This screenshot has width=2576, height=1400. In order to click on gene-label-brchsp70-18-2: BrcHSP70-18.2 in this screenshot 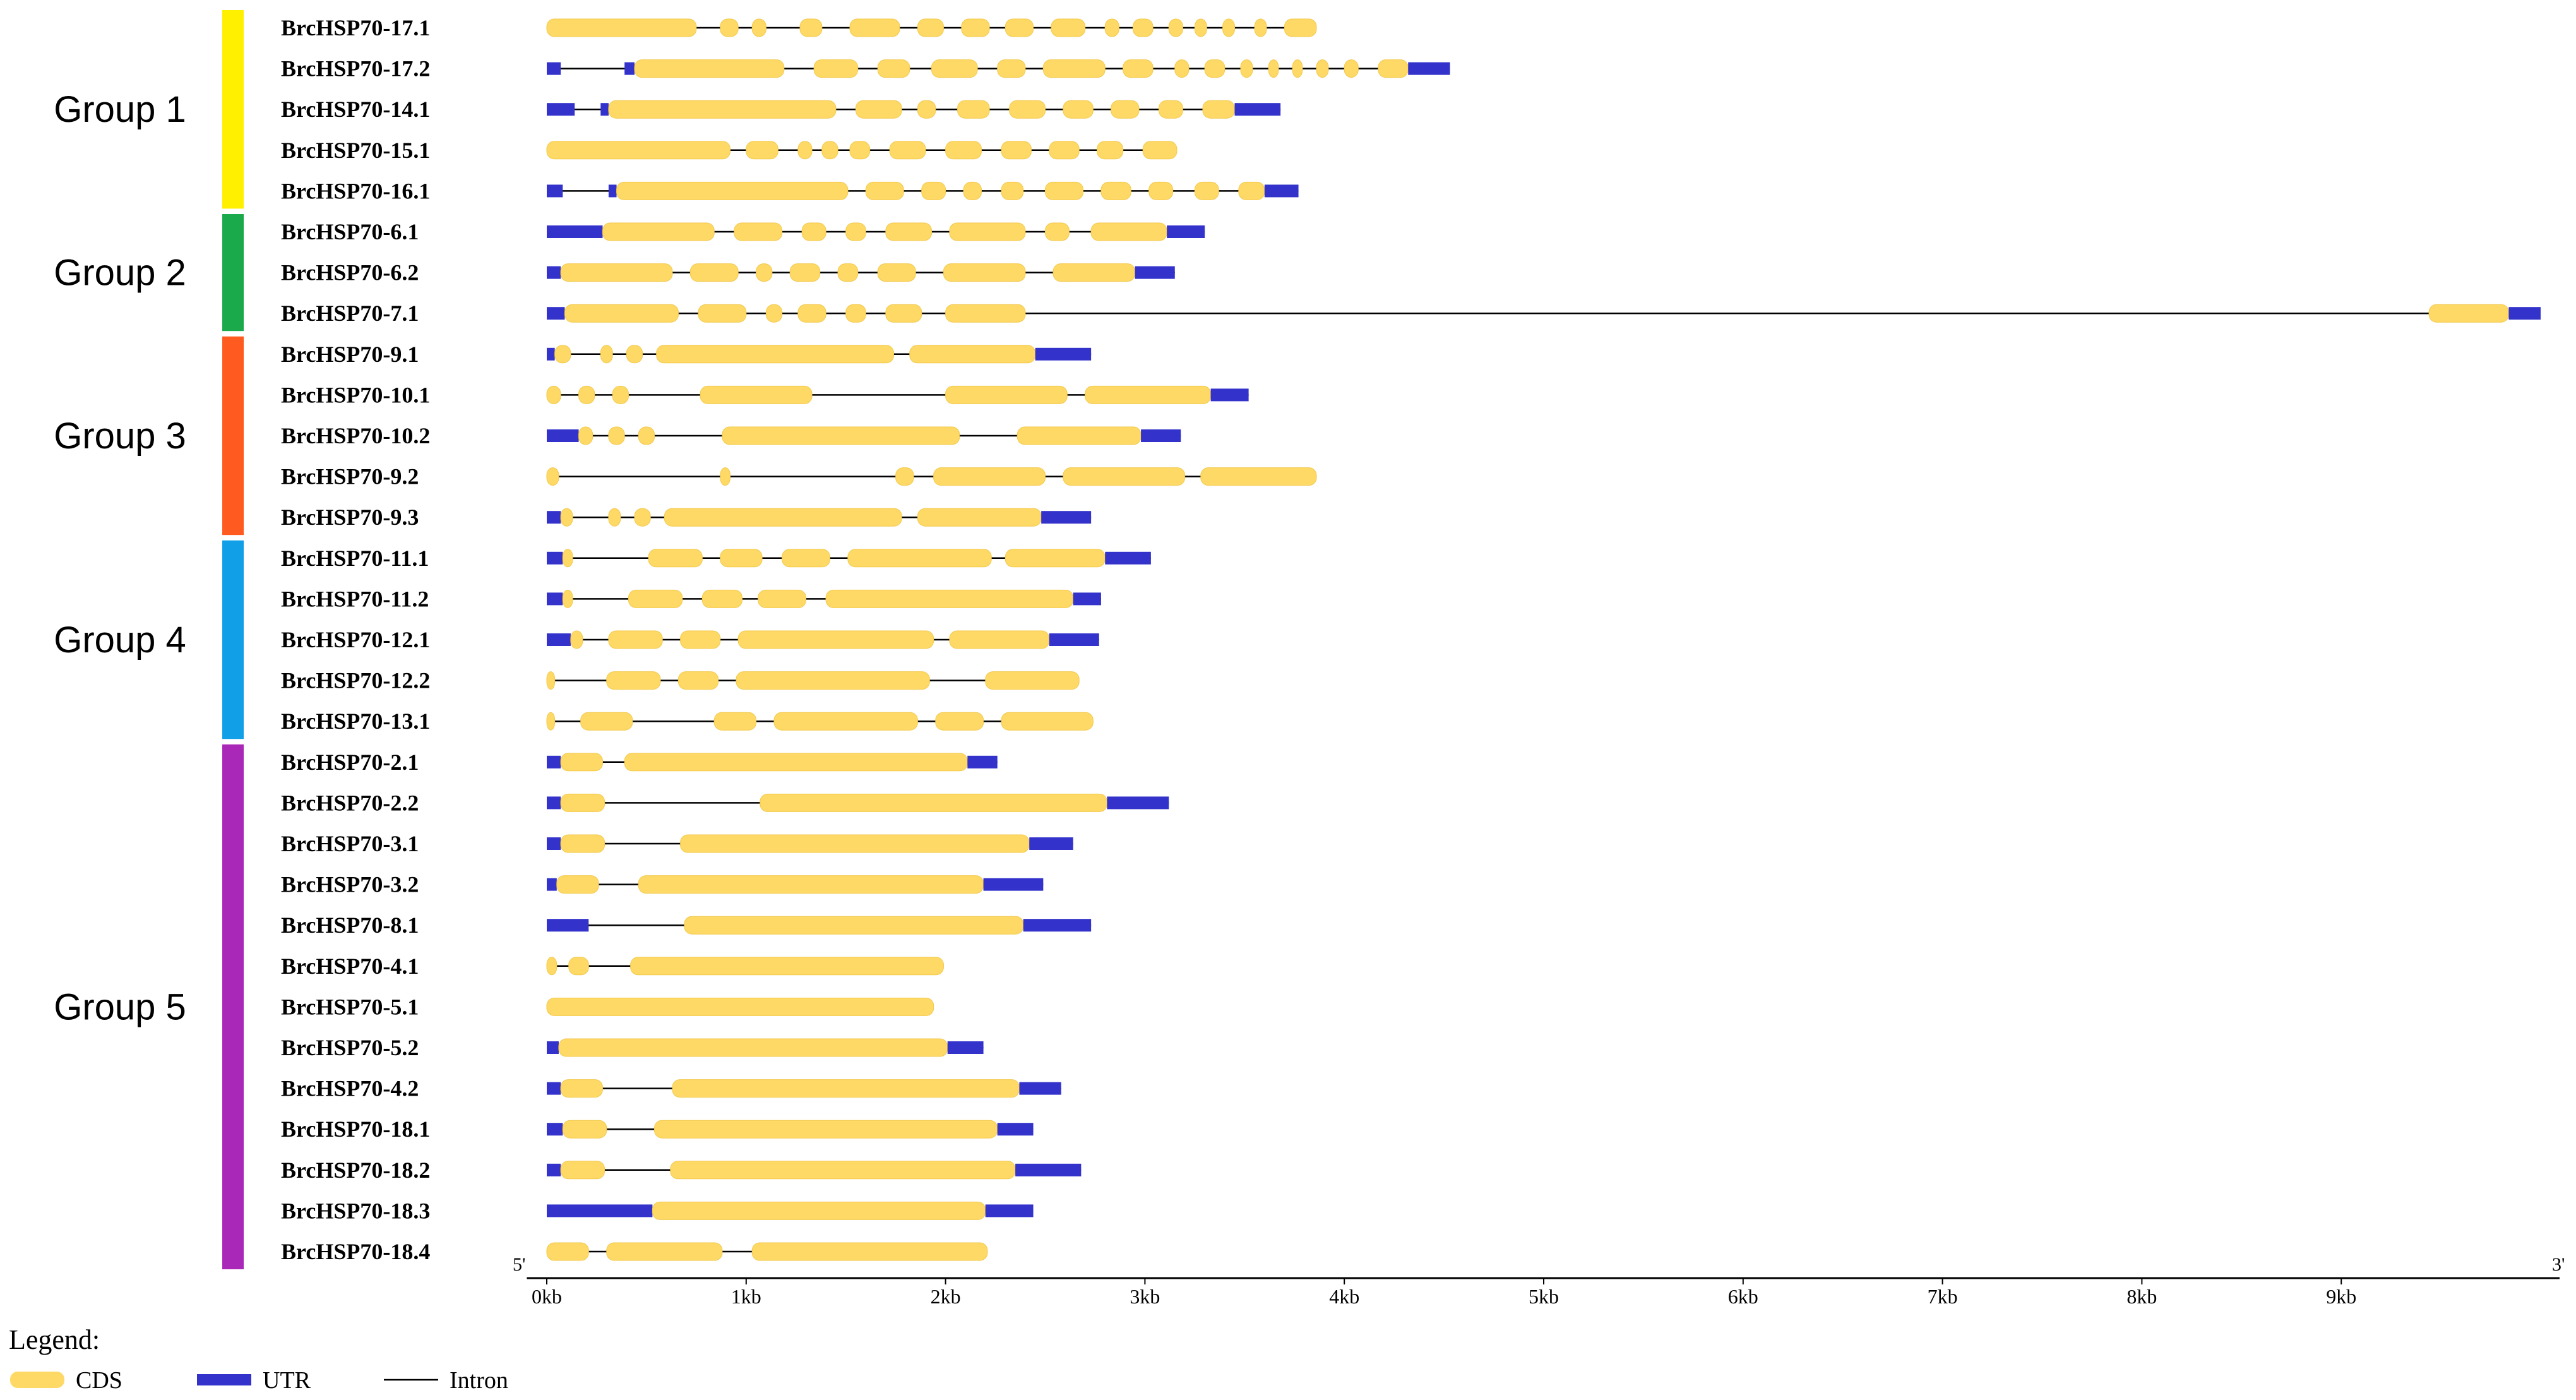, I will do `click(355, 1170)`.